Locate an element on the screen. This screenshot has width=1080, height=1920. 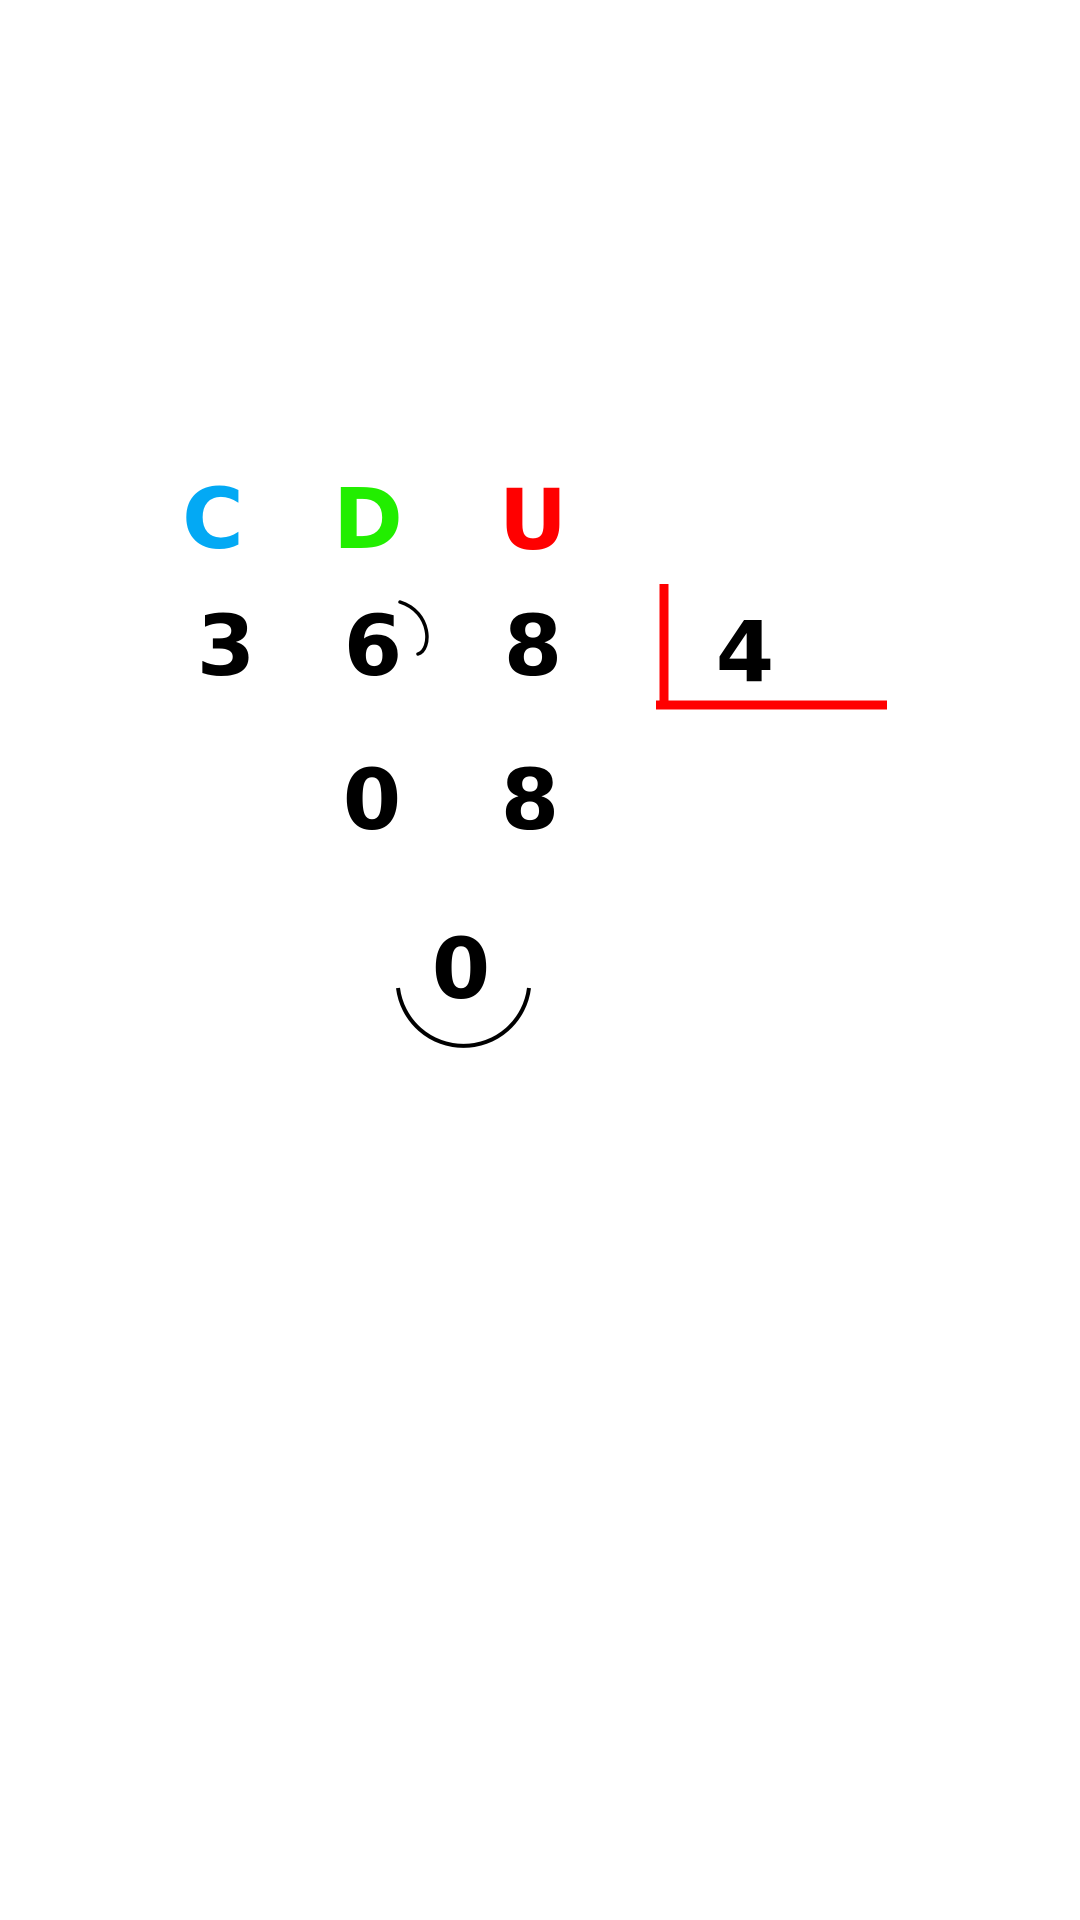
remainder: 0 is located at coordinates (461, 969).